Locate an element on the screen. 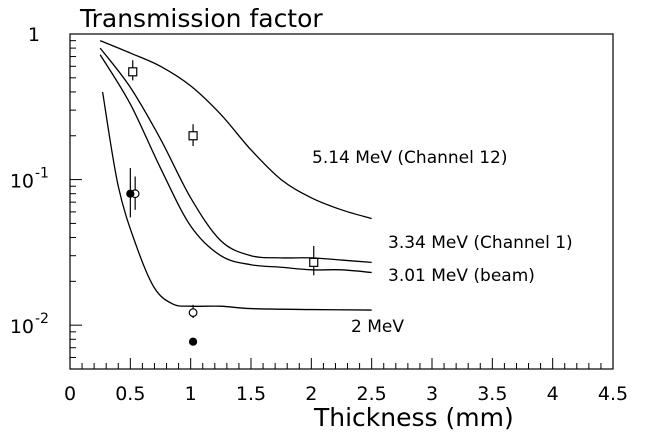 The image size is (648, 436). x-tick-label: 3 is located at coordinates (432, 394).